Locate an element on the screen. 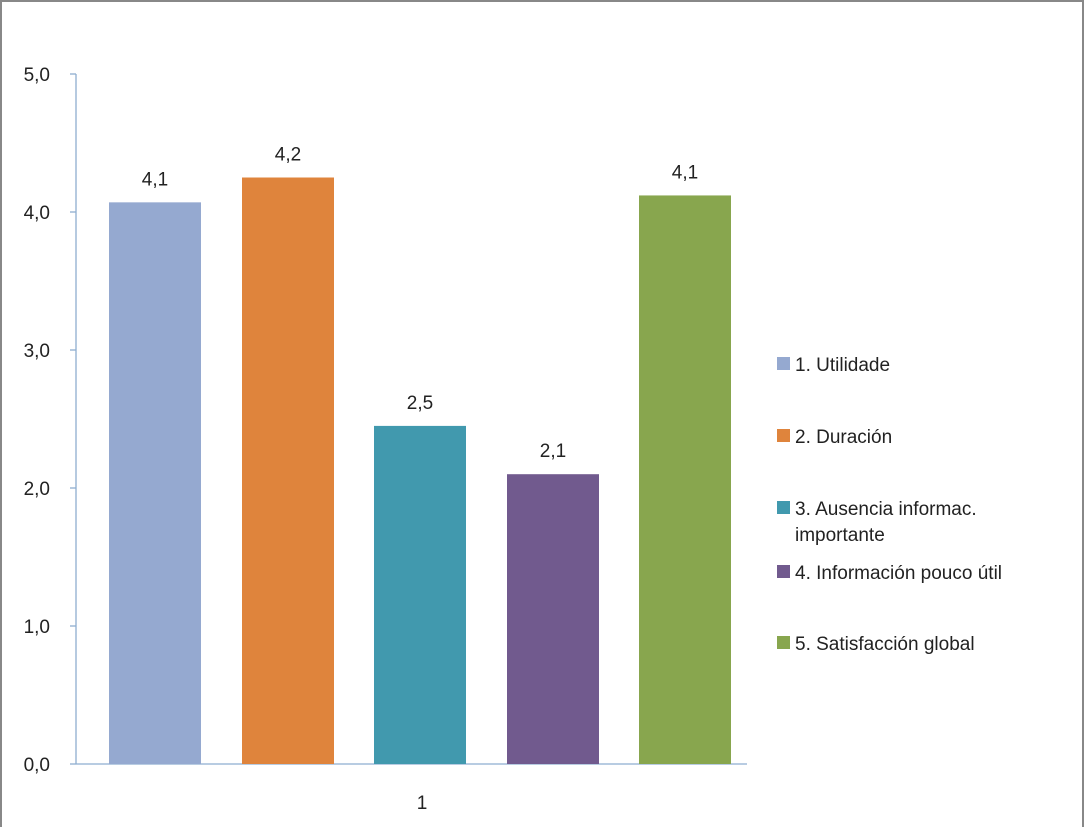 The image size is (1084, 829). y-tick-label: 5,0 is located at coordinates (37, 75).